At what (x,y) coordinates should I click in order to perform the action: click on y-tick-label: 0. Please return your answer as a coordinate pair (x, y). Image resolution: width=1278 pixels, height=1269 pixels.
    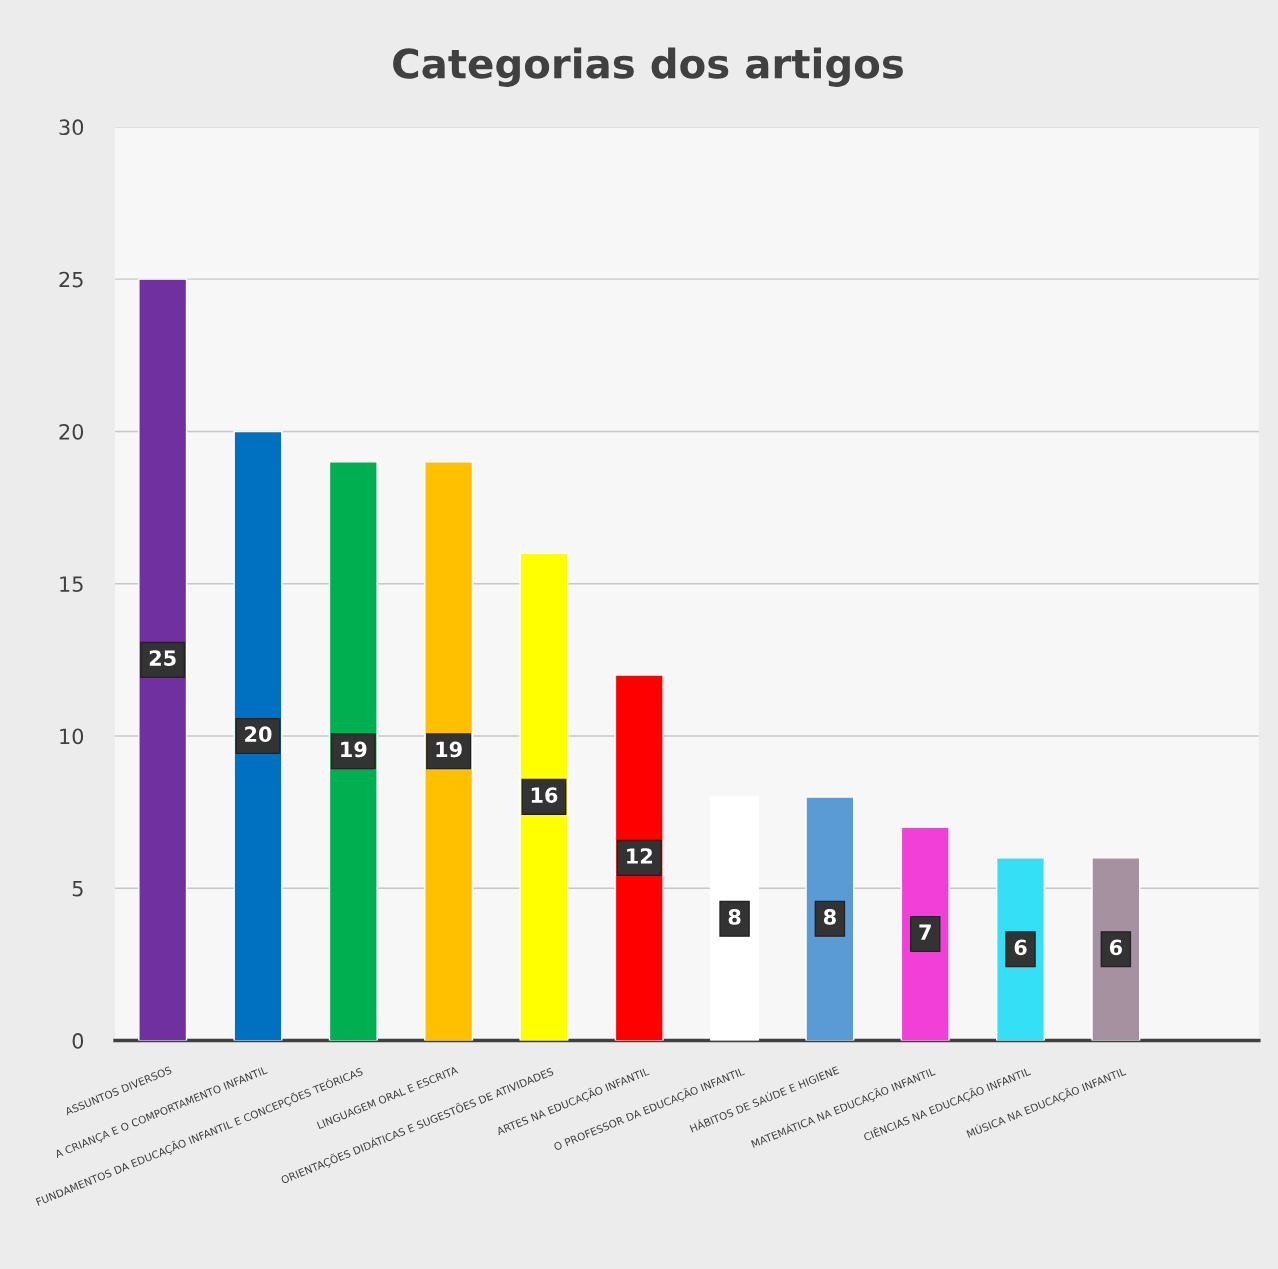
    Looking at the image, I should click on (78, 1041).